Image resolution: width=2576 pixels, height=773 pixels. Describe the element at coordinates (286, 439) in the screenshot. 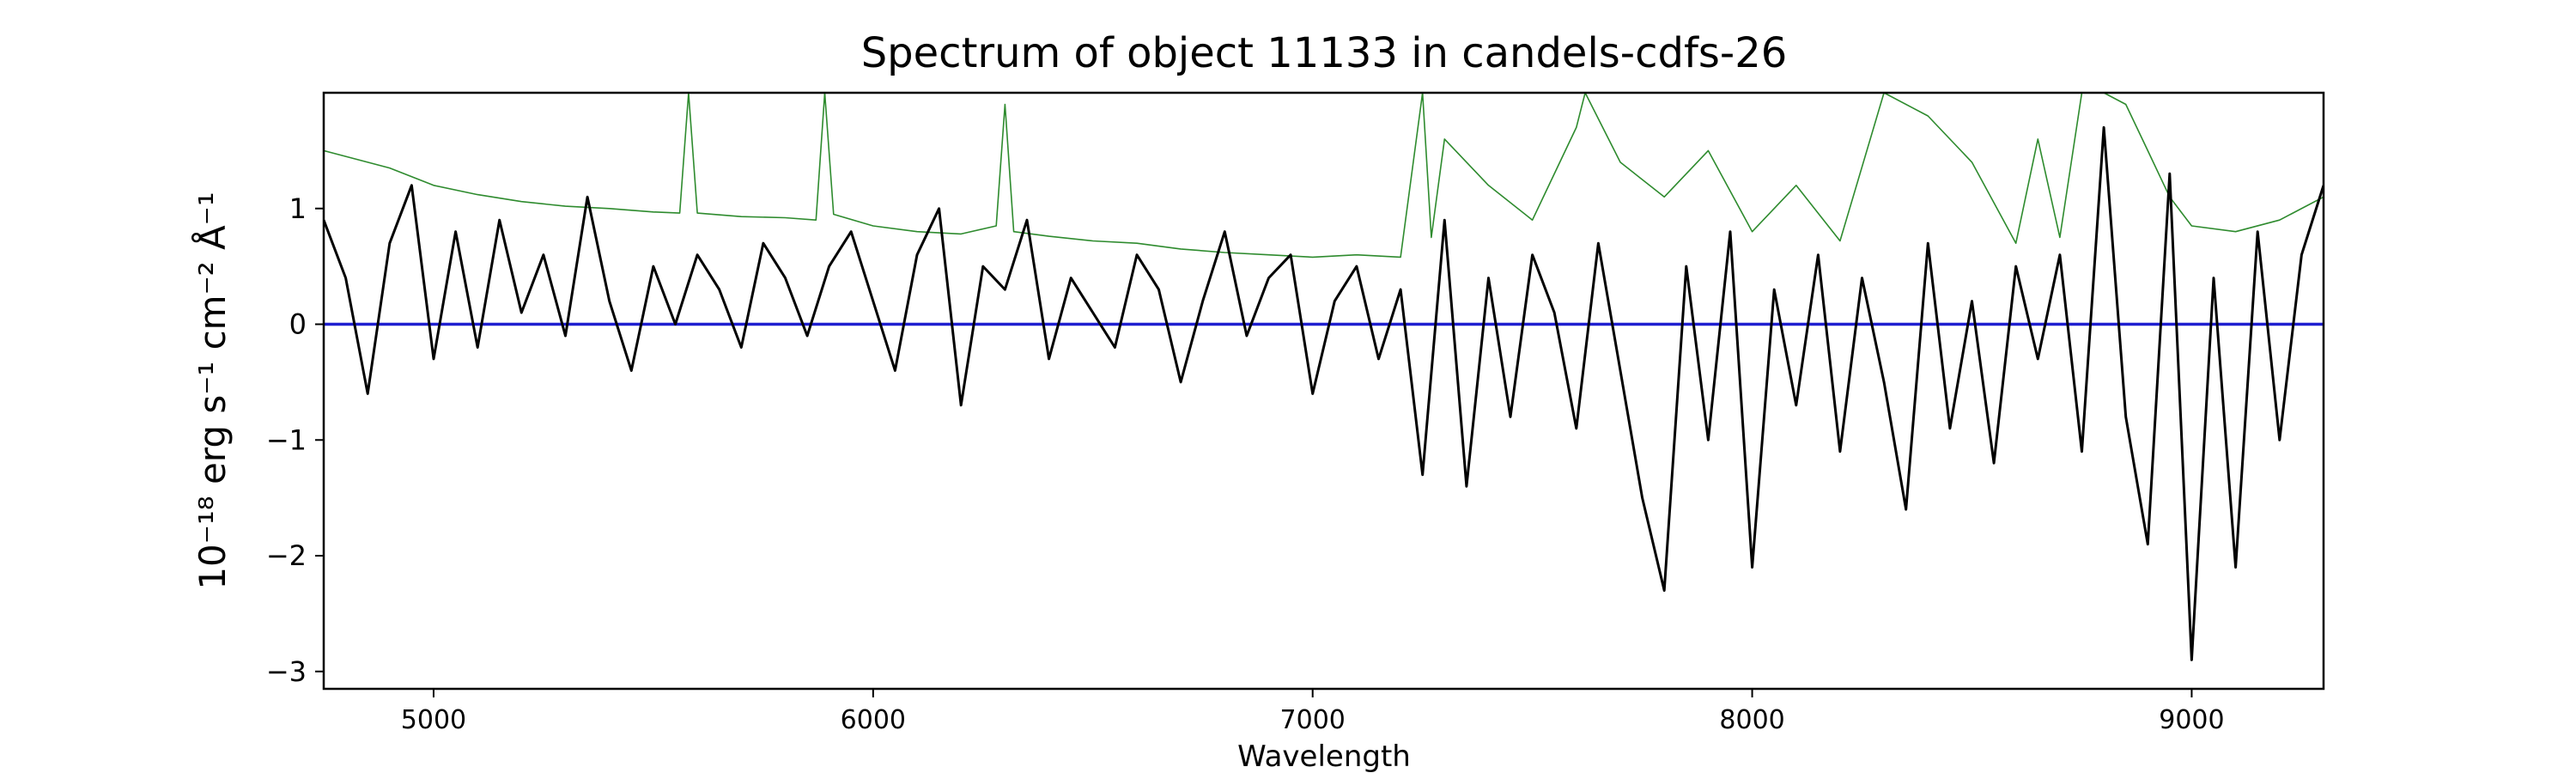

I see `y-tick-label: −1` at that location.